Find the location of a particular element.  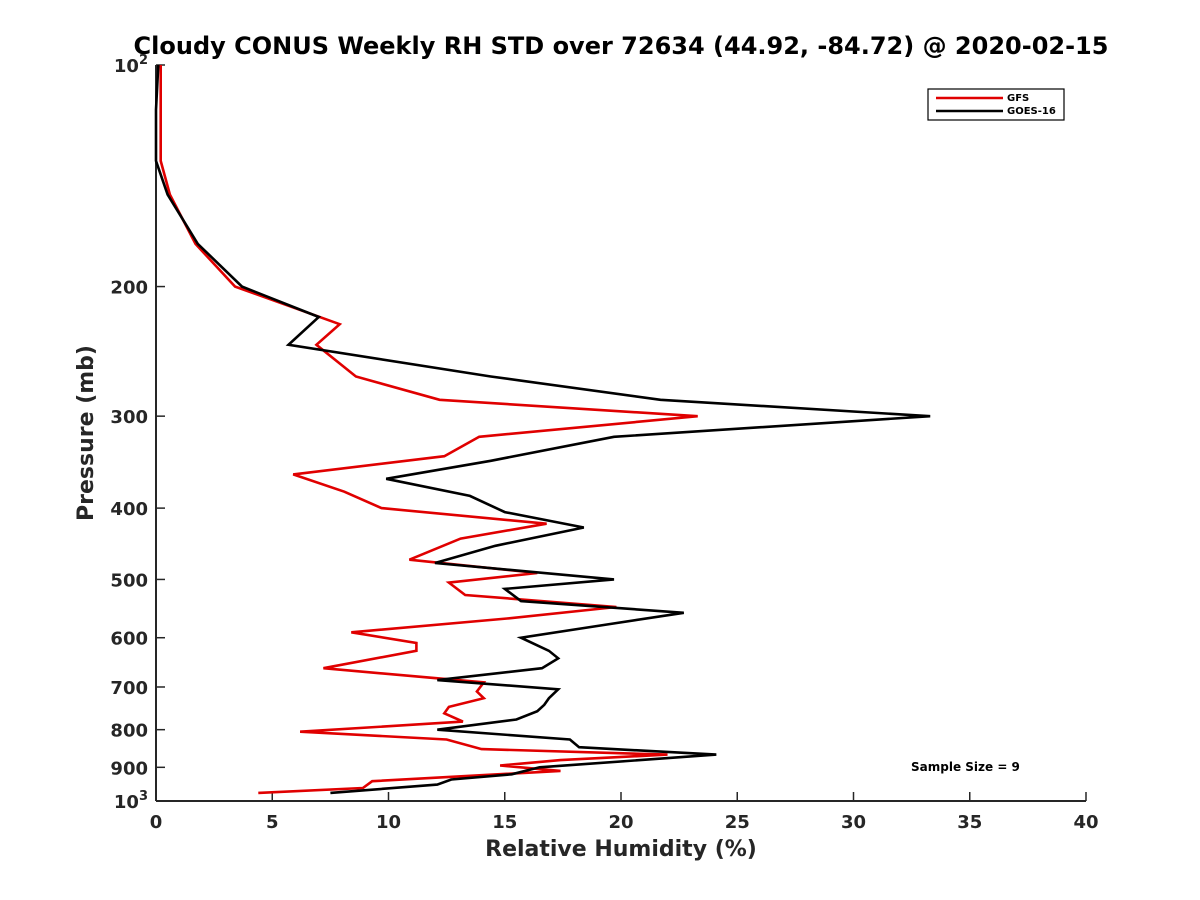

x-axis-label: Relative Humidity (%) is located at coordinates (621, 849).